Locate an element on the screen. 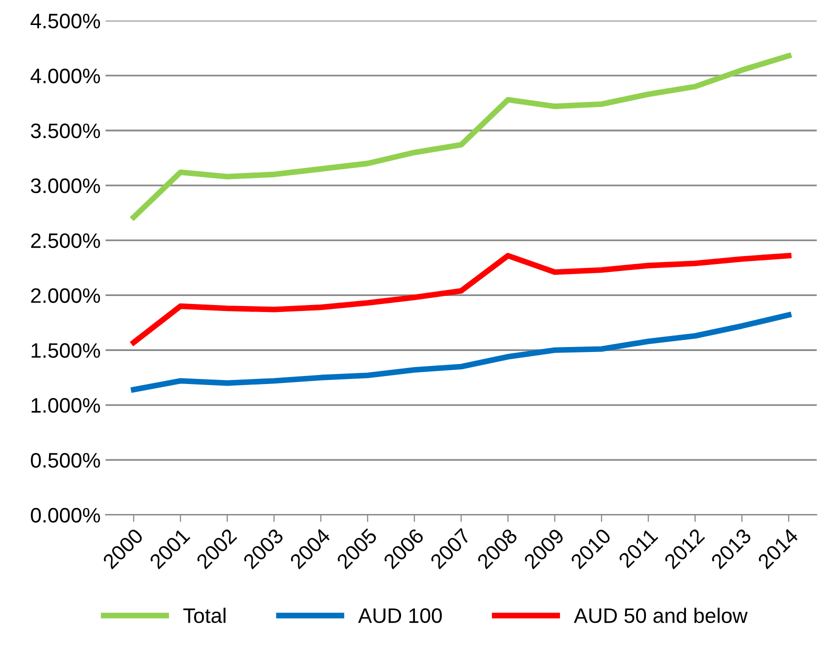  y-tick-label: 2.500% is located at coordinates (65, 240).